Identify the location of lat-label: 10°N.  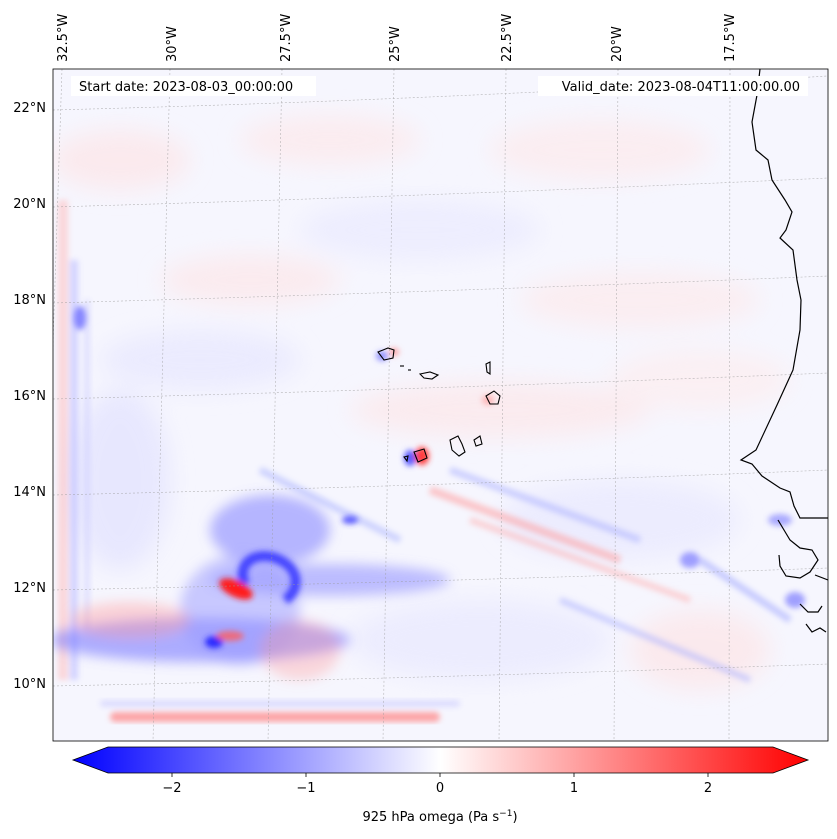
(29, 684).